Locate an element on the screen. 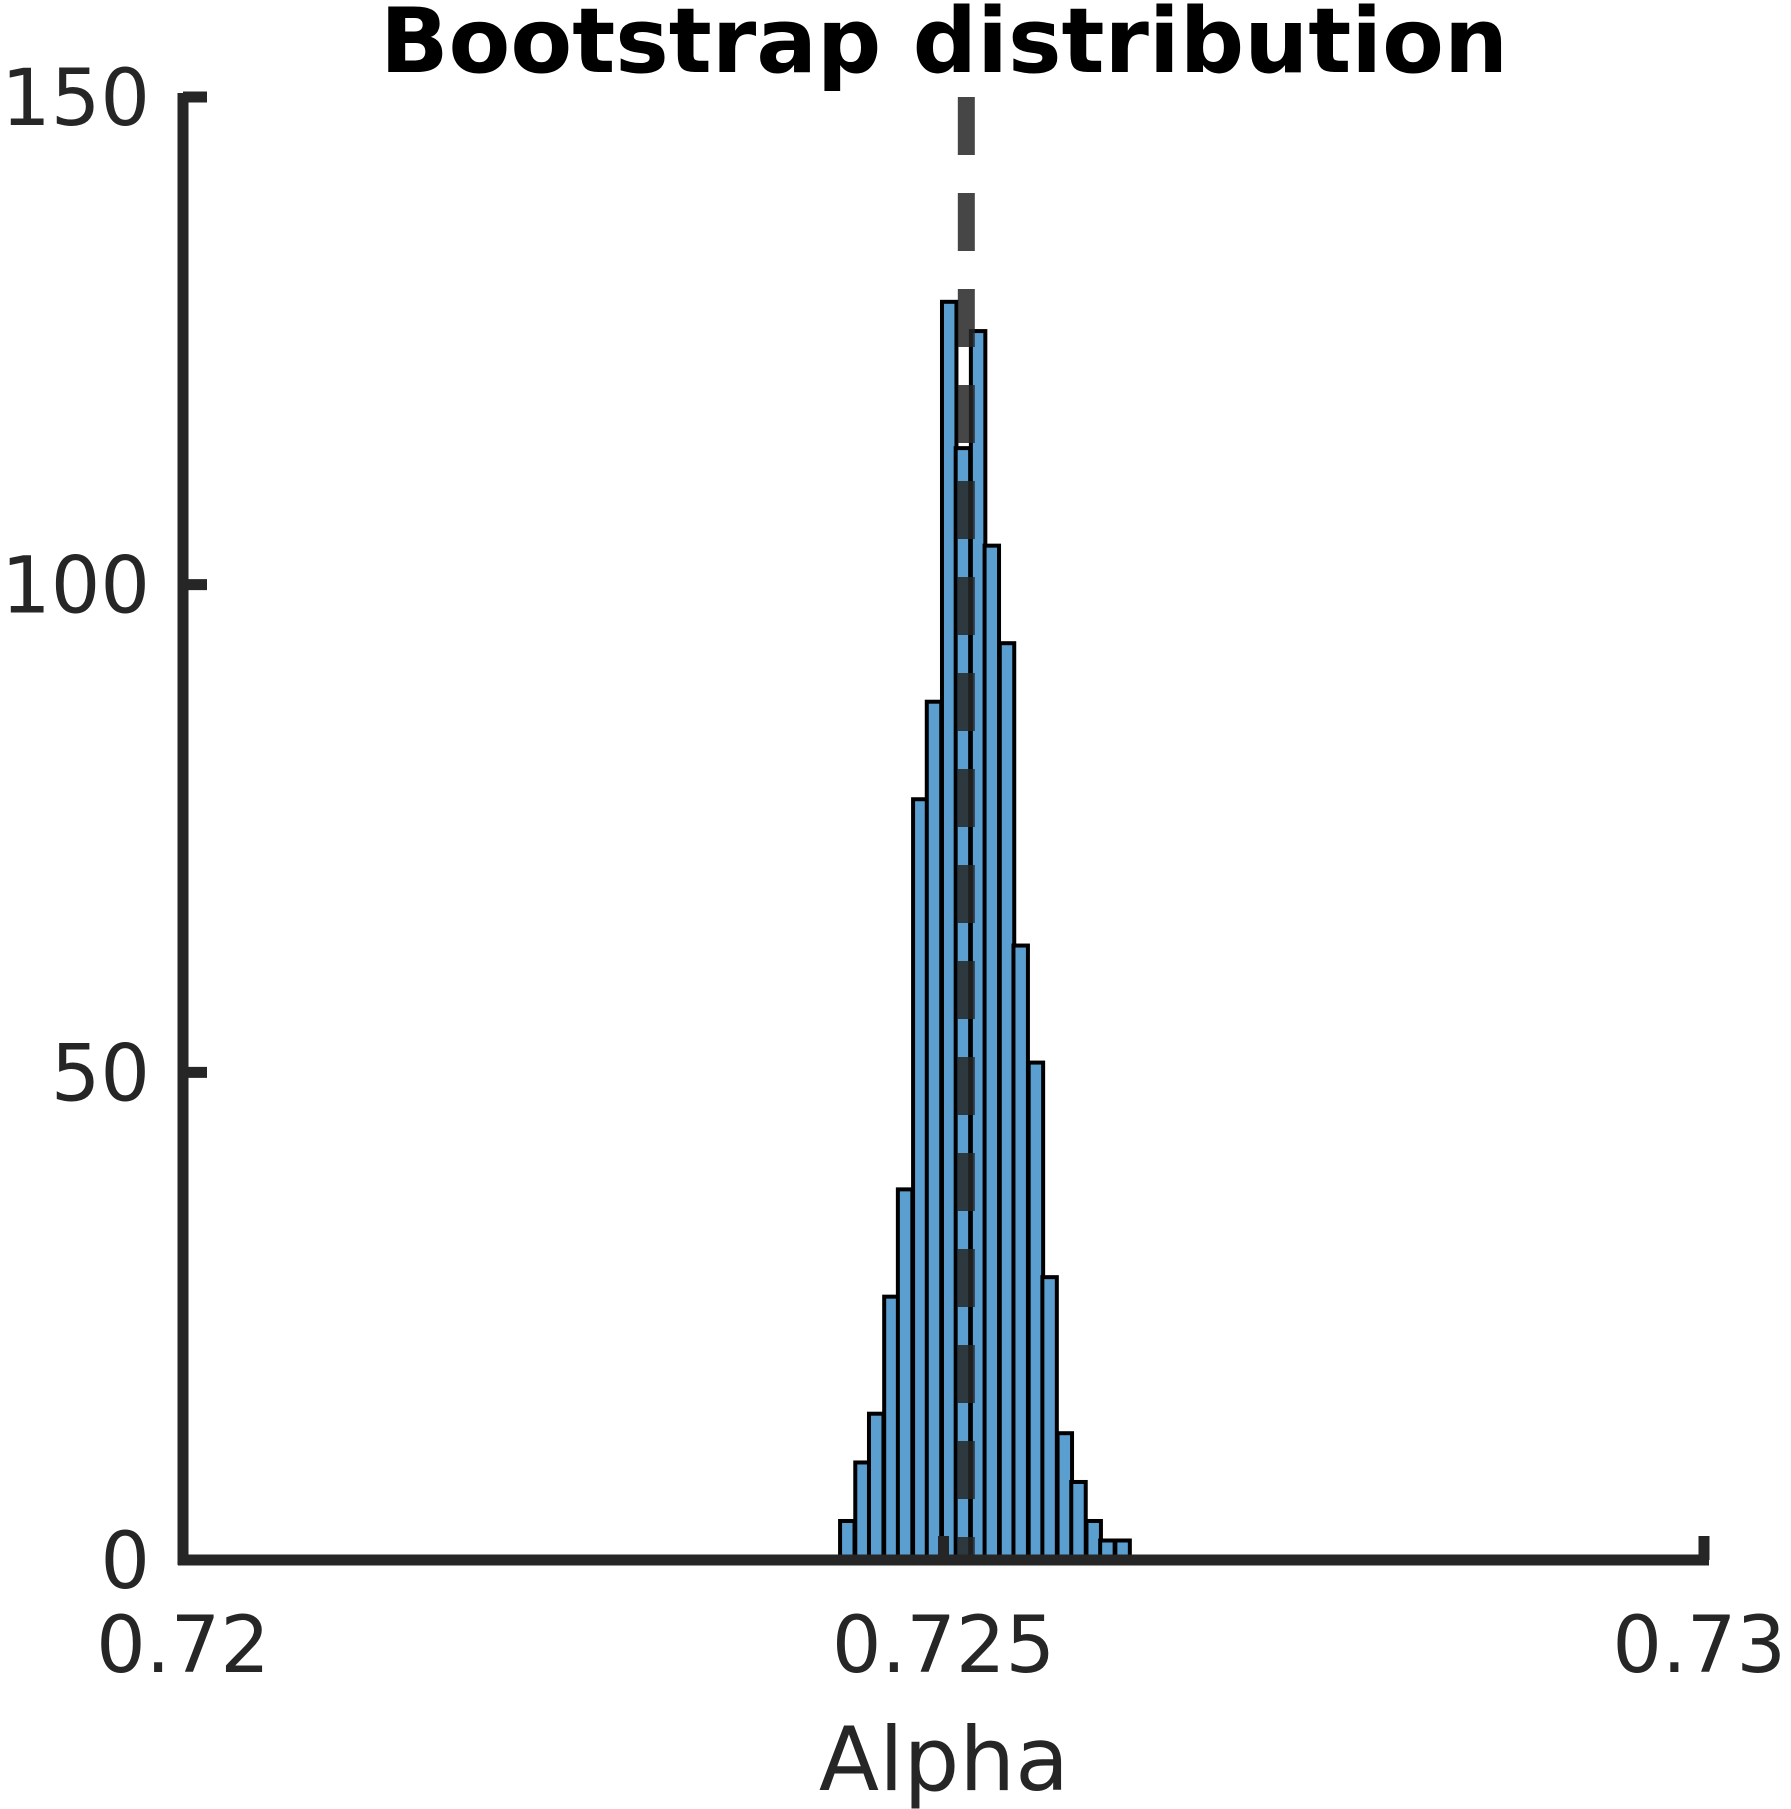  y-tick-label: 150 is located at coordinates (75, 99).